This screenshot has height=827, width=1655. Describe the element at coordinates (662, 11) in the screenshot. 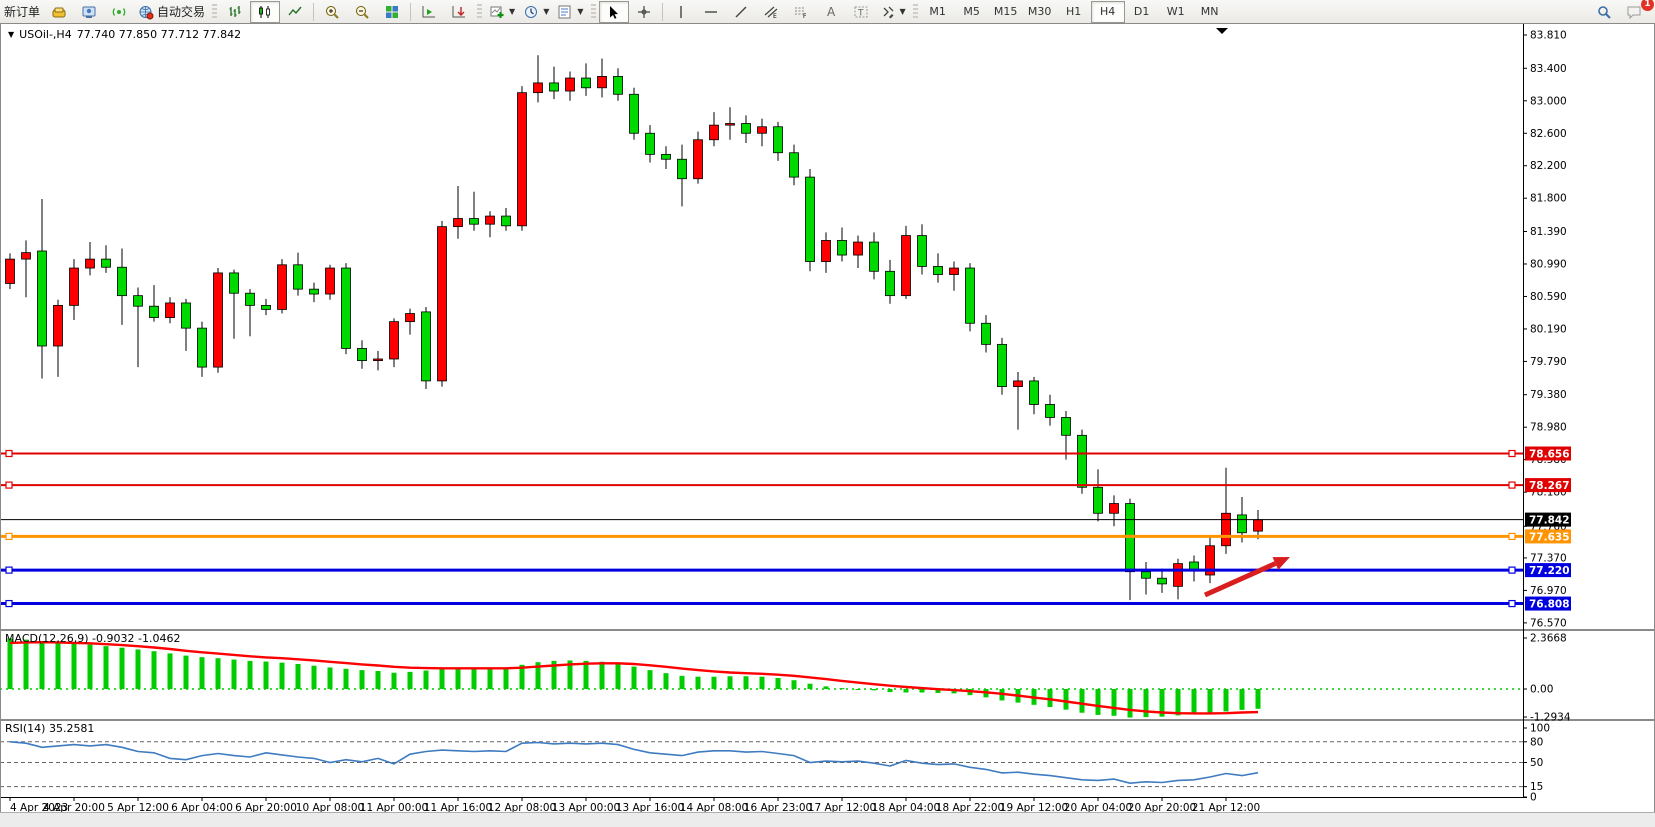

I see `toolbar-separator` at that location.